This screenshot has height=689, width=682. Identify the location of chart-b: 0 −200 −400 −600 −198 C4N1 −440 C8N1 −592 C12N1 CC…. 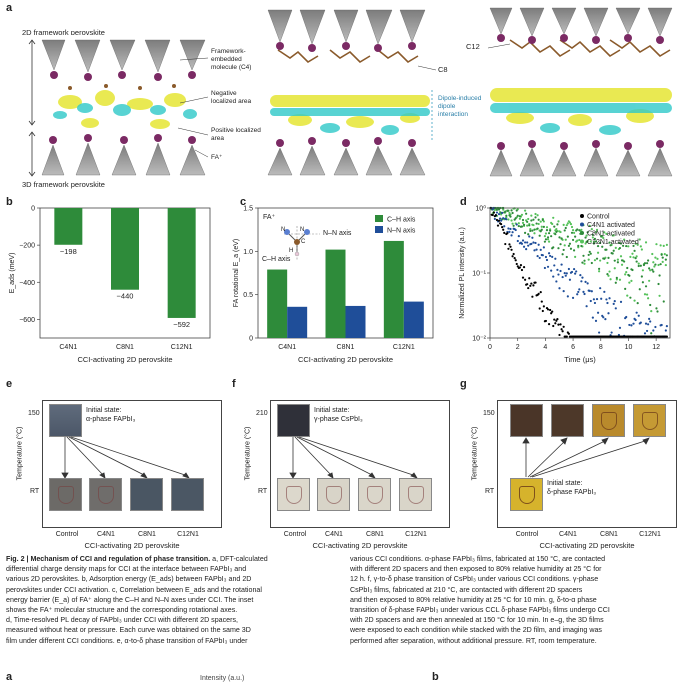
(110, 285).